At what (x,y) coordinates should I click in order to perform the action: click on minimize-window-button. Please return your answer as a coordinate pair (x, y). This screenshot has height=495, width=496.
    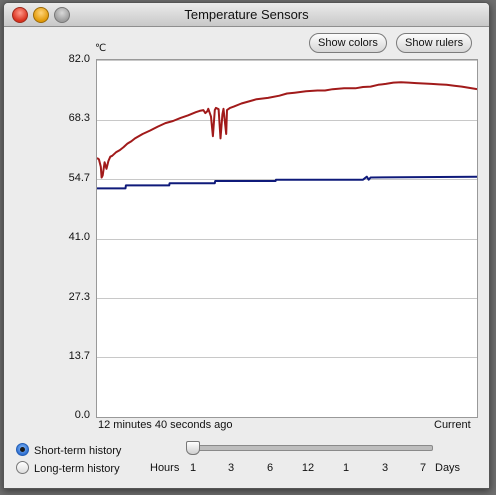
    Looking at the image, I should click on (41, 15).